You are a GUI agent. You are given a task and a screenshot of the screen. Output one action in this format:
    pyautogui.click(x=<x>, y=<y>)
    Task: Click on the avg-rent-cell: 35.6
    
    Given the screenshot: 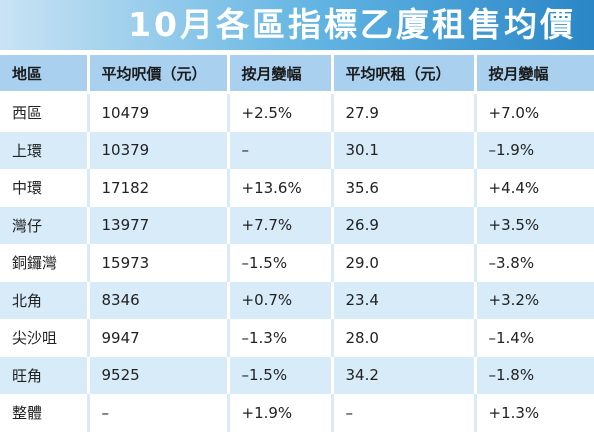 What is the action you would take?
    pyautogui.click(x=402, y=188)
    